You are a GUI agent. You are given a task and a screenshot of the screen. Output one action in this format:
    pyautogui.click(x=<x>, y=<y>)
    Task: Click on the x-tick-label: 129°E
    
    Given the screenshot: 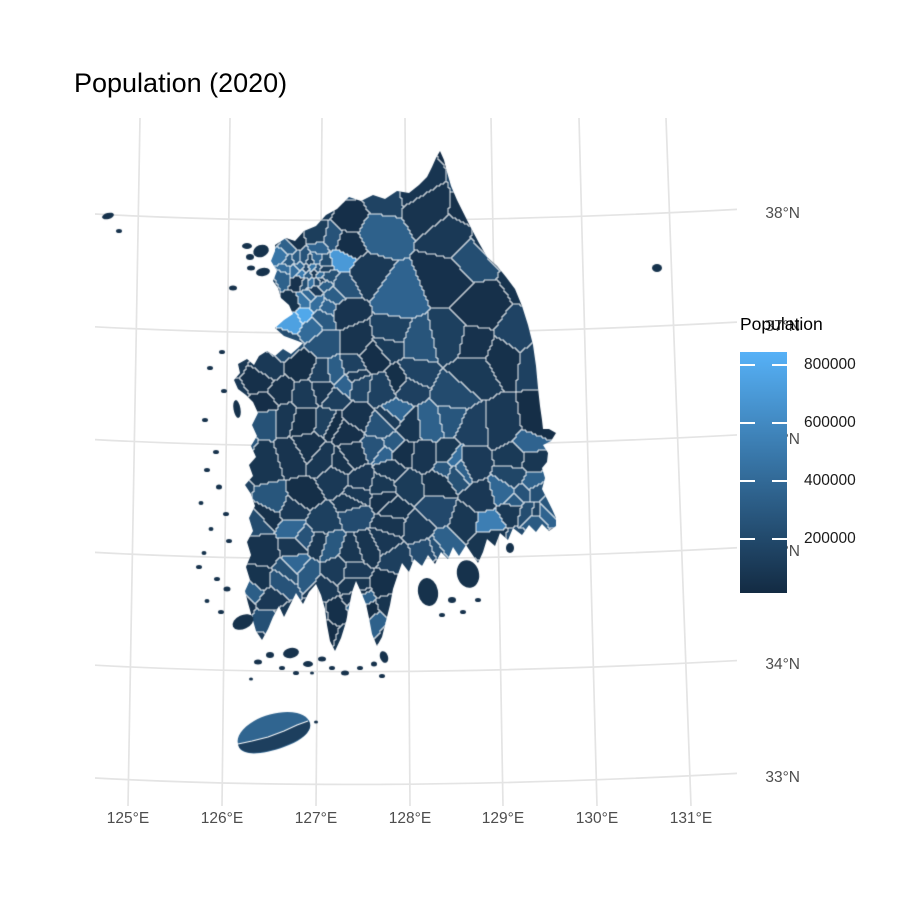 What is the action you would take?
    pyautogui.click(x=503, y=818)
    